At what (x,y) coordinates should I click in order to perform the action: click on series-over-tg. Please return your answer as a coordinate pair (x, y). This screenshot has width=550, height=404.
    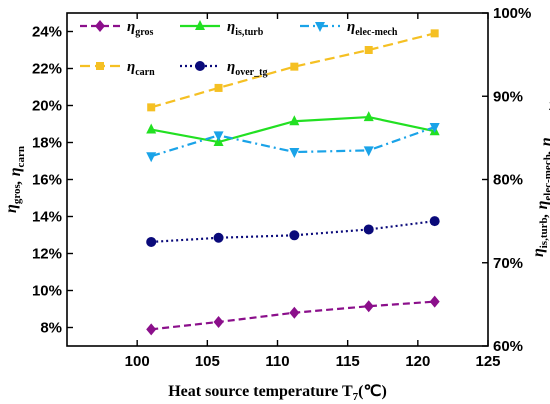
    Looking at the image, I should click on (293, 231).